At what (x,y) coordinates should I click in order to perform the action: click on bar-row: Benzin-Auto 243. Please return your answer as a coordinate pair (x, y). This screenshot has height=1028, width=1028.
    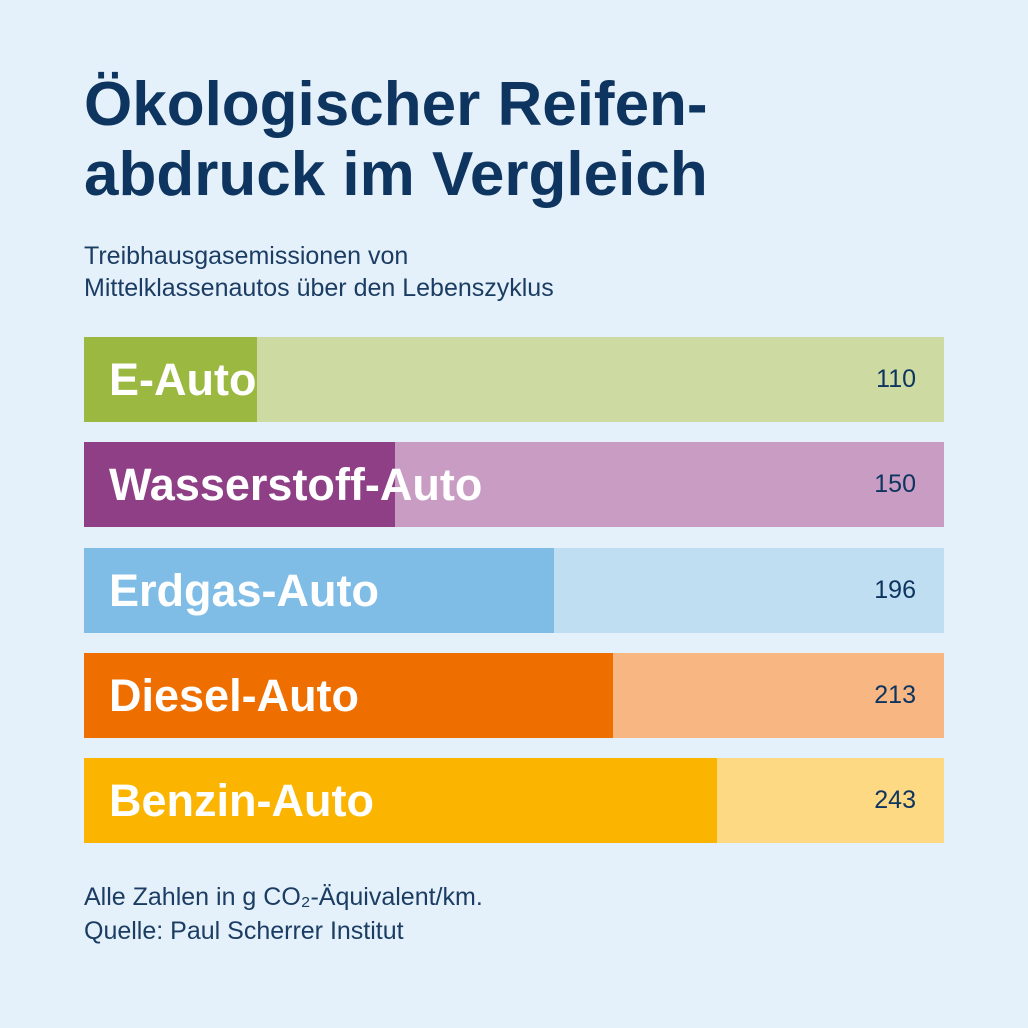
    Looking at the image, I should click on (514, 800).